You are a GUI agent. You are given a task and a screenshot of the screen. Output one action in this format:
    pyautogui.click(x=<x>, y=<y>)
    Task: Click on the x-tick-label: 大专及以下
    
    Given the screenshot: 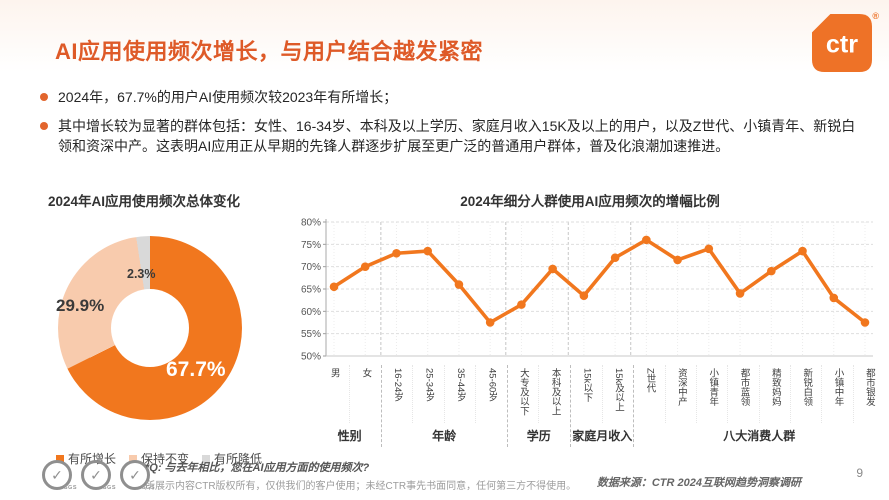 What is the action you would take?
    pyautogui.click(x=523, y=392)
    